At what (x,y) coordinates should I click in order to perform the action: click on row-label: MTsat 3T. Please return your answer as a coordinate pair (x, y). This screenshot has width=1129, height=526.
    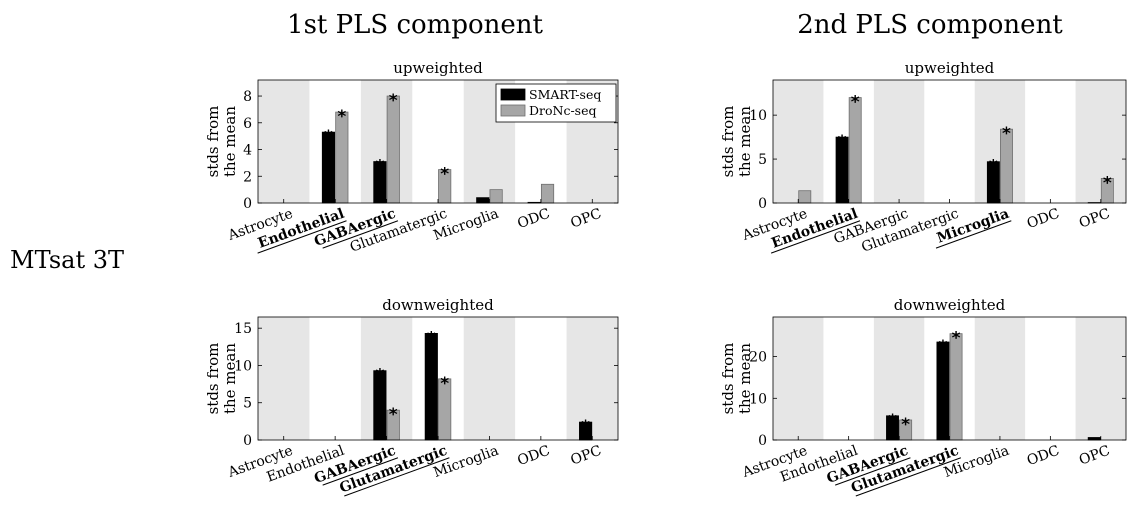
    Looking at the image, I should click on (67, 260).